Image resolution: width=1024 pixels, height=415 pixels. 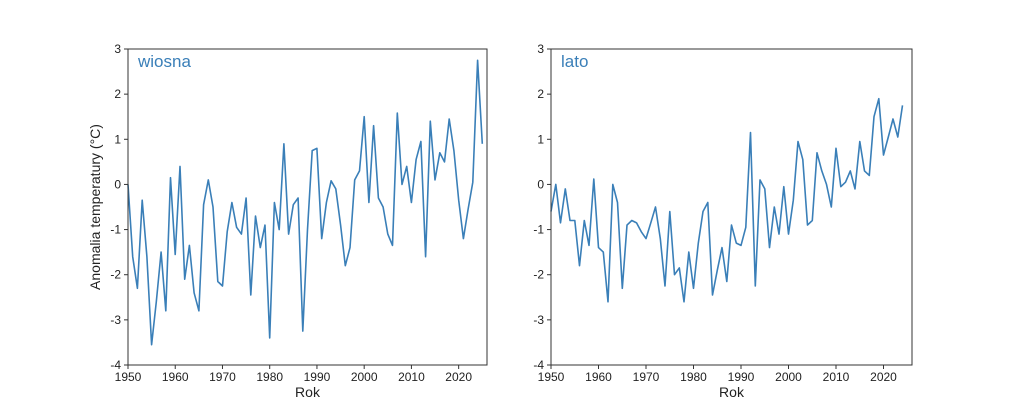 I want to click on subplot-title: wiosna, so click(x=164, y=61).